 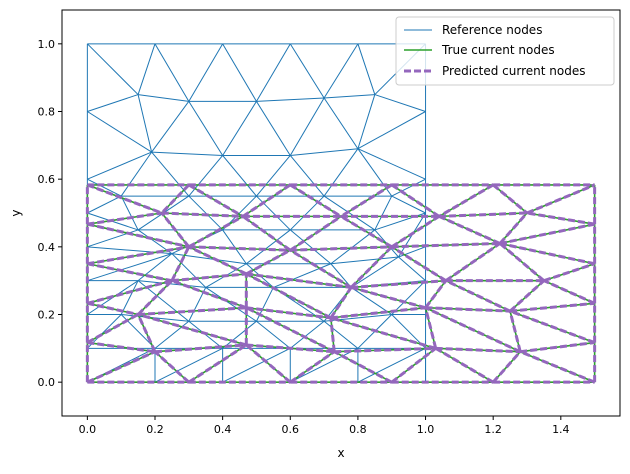 What do you see at coordinates (88, 429) in the screenshot?
I see `x-tick-label: 0.0` at bounding box center [88, 429].